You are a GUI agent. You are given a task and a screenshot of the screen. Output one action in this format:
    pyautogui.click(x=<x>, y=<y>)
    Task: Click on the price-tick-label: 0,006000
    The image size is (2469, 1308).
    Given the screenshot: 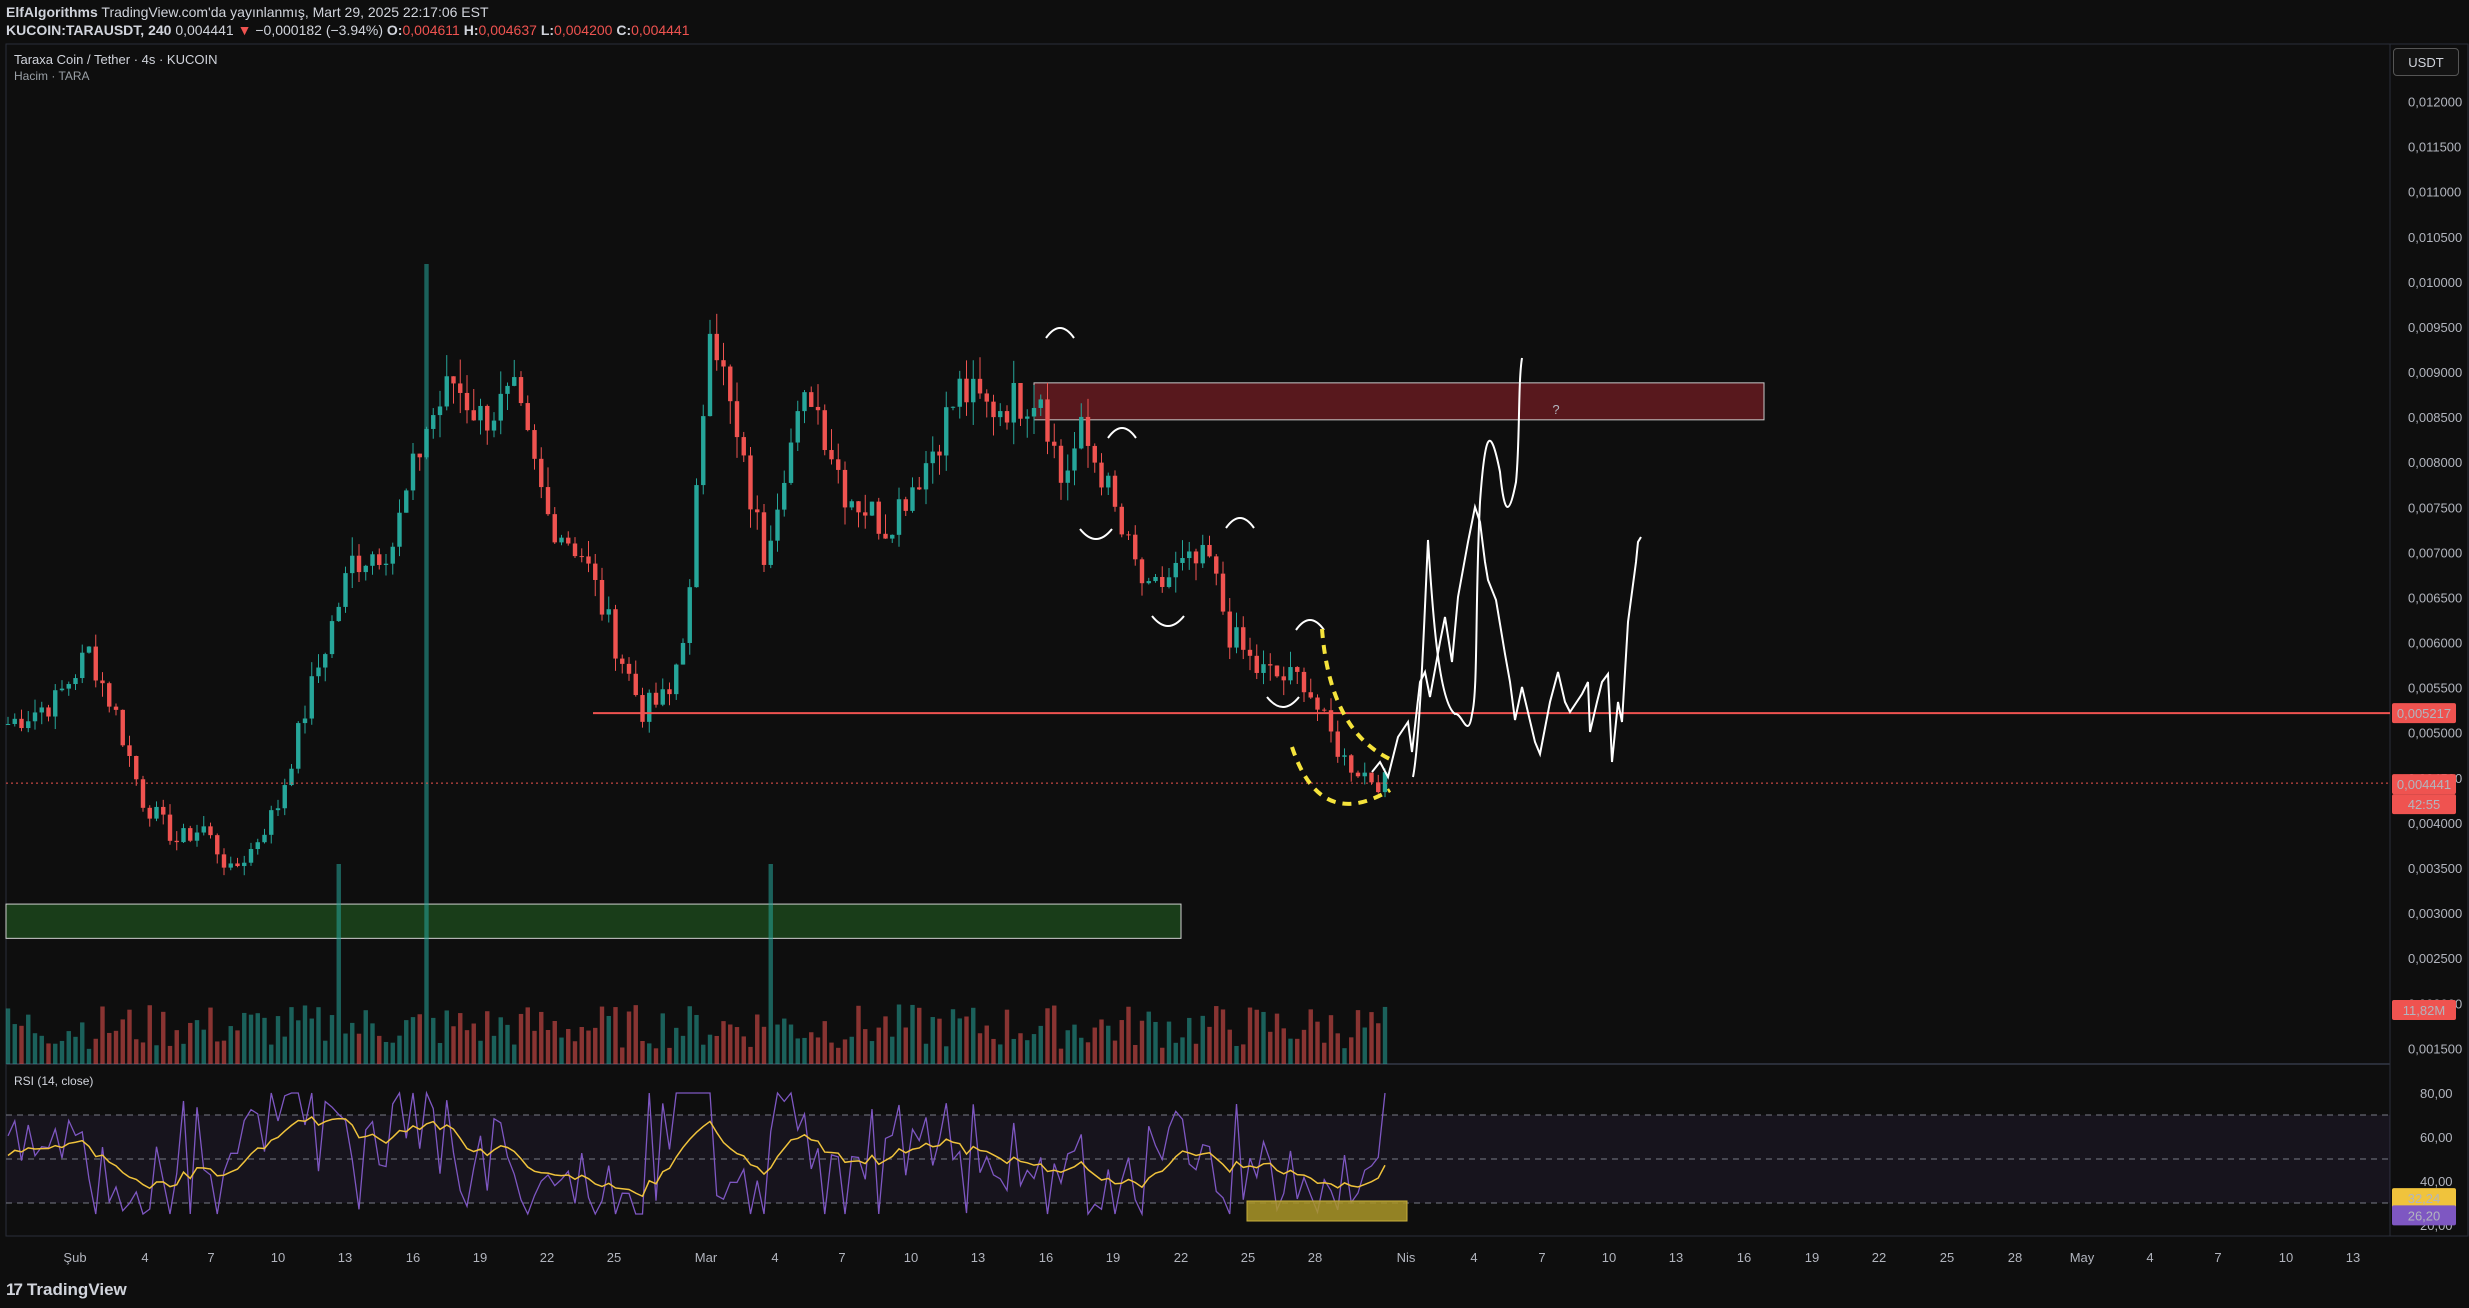 What is the action you would take?
    pyautogui.click(x=2435, y=643)
    